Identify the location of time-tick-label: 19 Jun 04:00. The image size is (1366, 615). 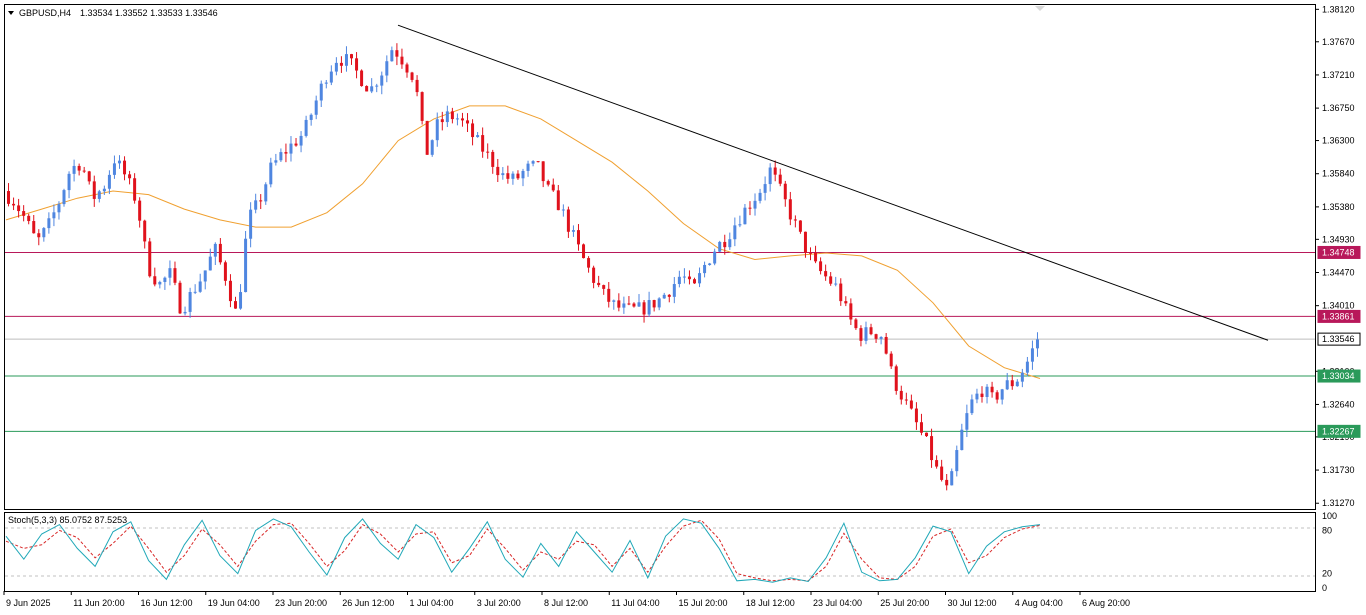
(234, 603).